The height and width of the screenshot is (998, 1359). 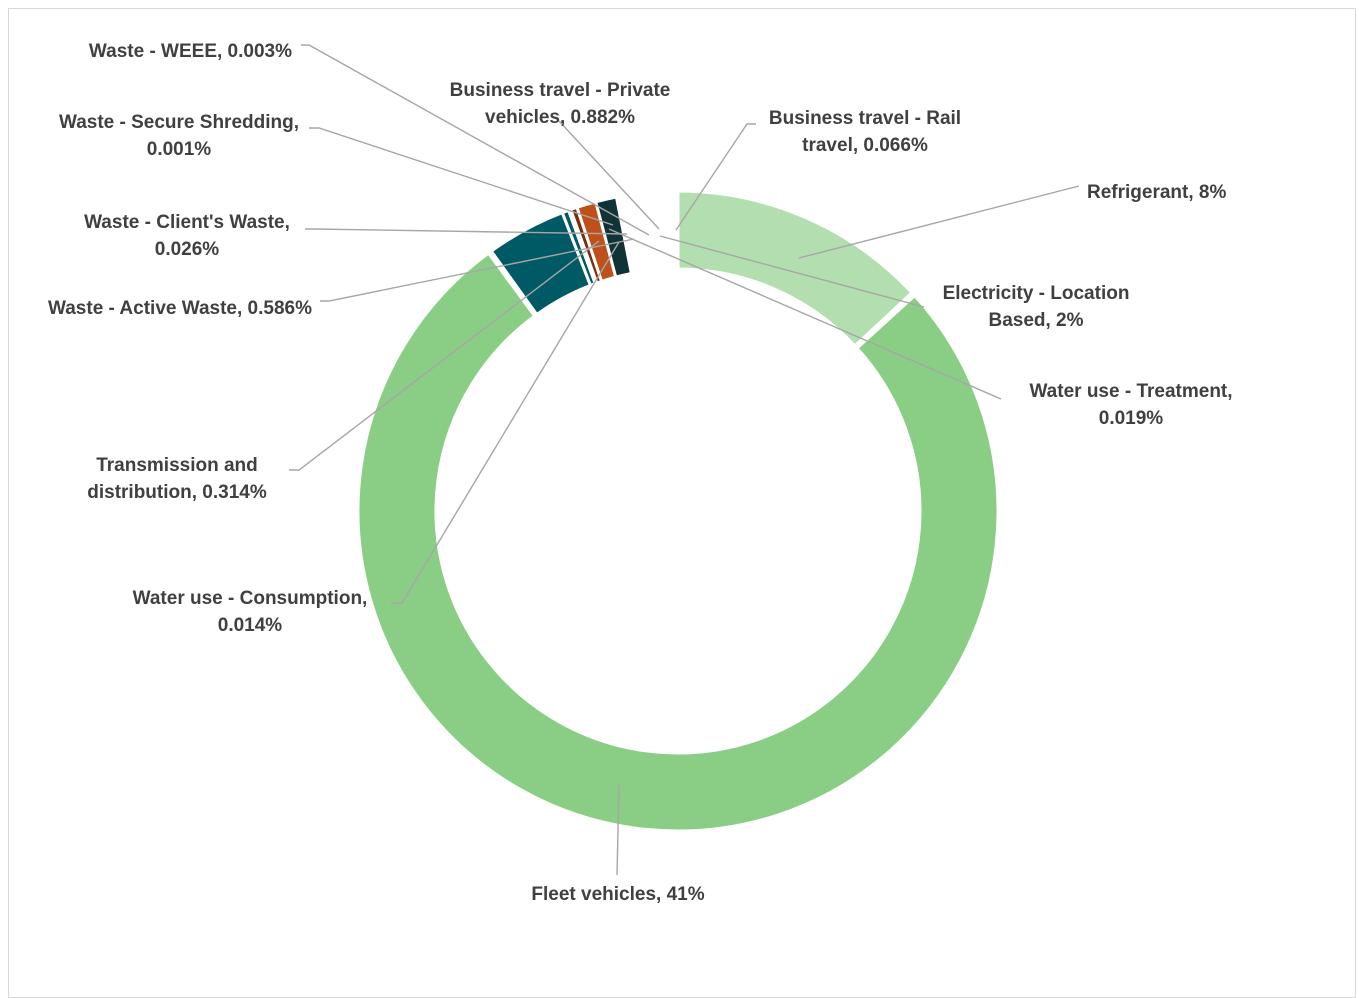 What do you see at coordinates (1156, 192) in the screenshot?
I see `data-label-refrigerant: Refrigerant, 8%` at bounding box center [1156, 192].